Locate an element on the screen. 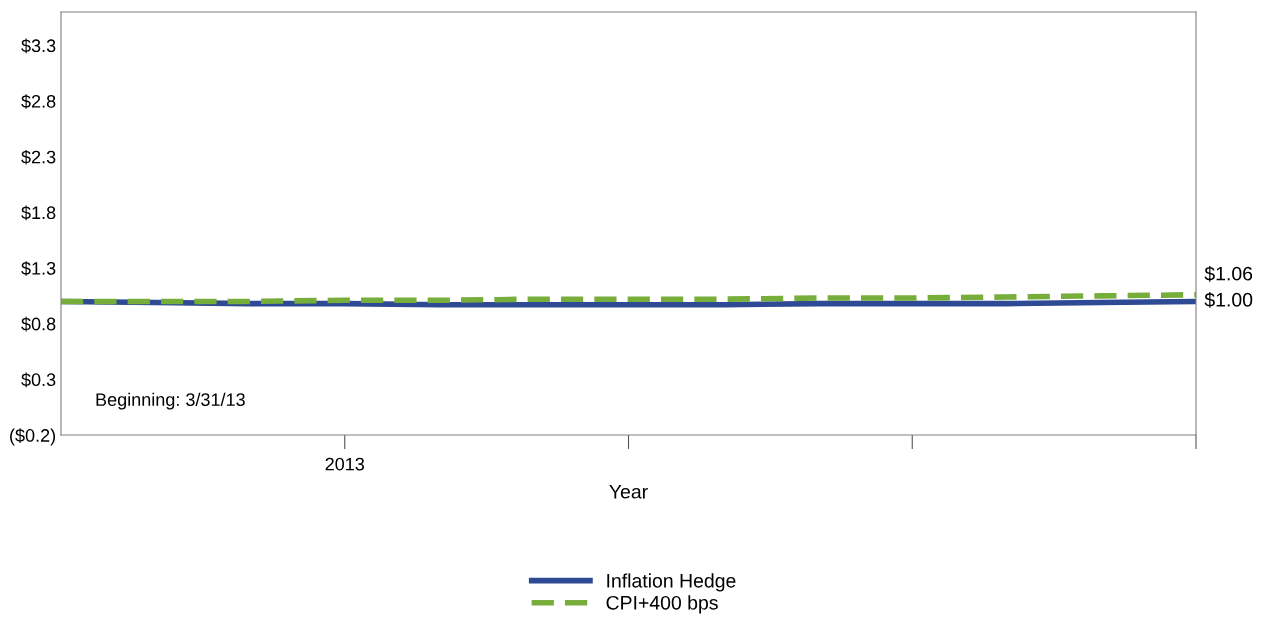 Image resolution: width=1268 pixels, height=631 pixels. y-tick-label: ($0.2) is located at coordinates (33, 437).